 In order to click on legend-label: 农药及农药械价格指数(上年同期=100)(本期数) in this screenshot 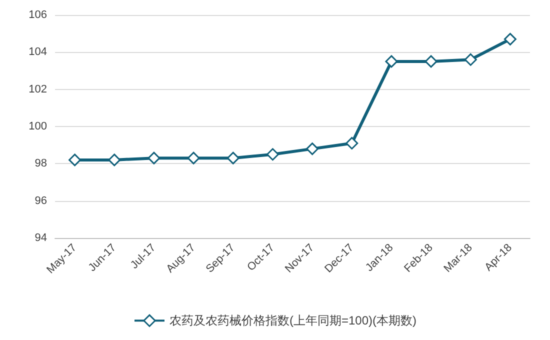, I will do `click(293, 321)`.